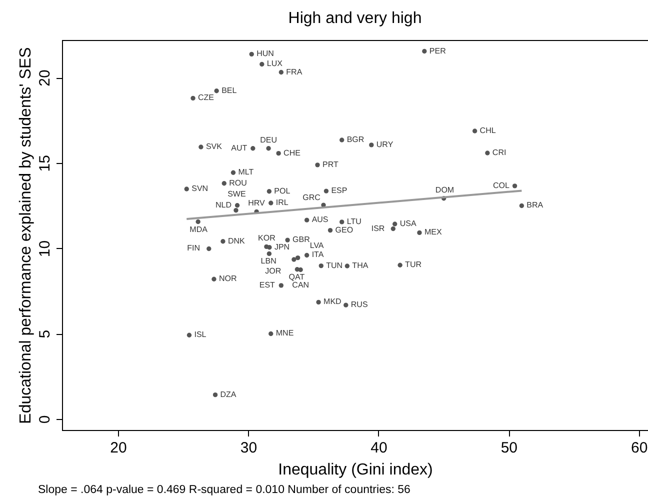  Describe the element at coordinates (246, 172) in the screenshot. I see `data-label: MLT` at that location.